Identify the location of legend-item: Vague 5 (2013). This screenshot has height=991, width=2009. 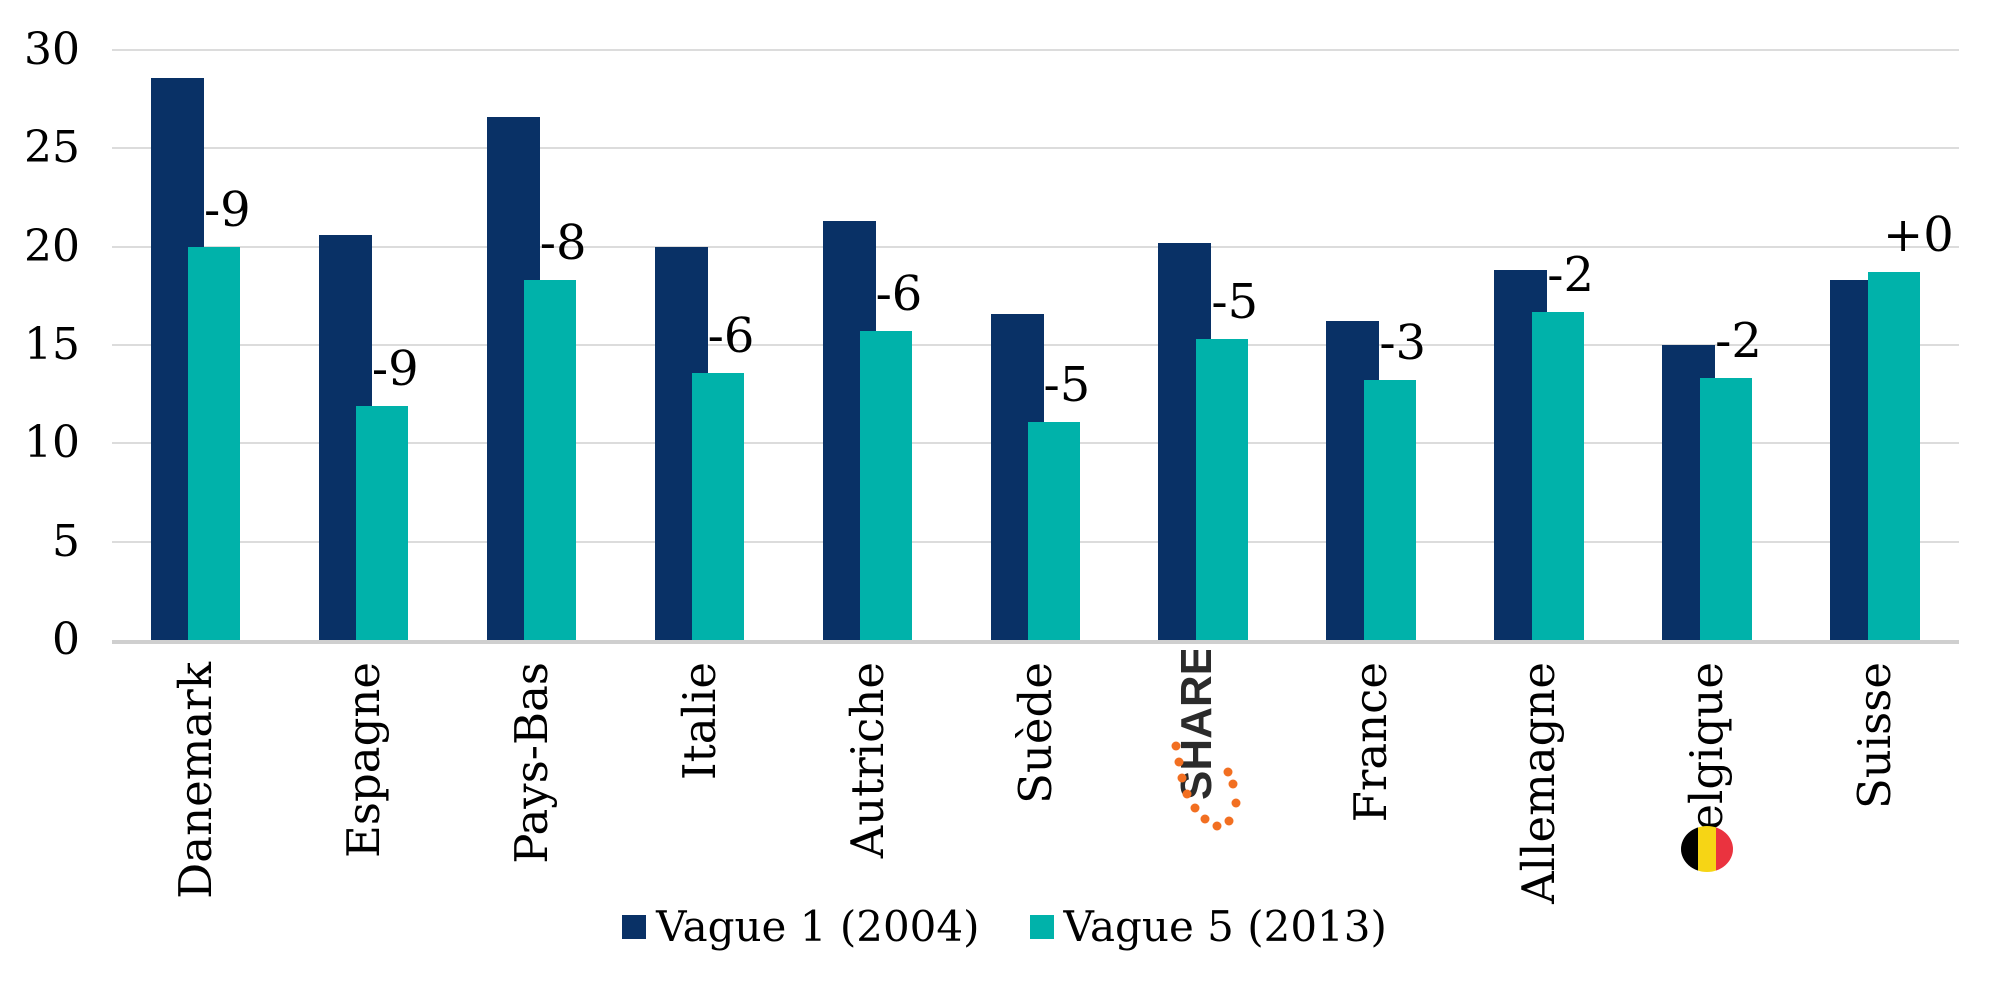
(1208, 926).